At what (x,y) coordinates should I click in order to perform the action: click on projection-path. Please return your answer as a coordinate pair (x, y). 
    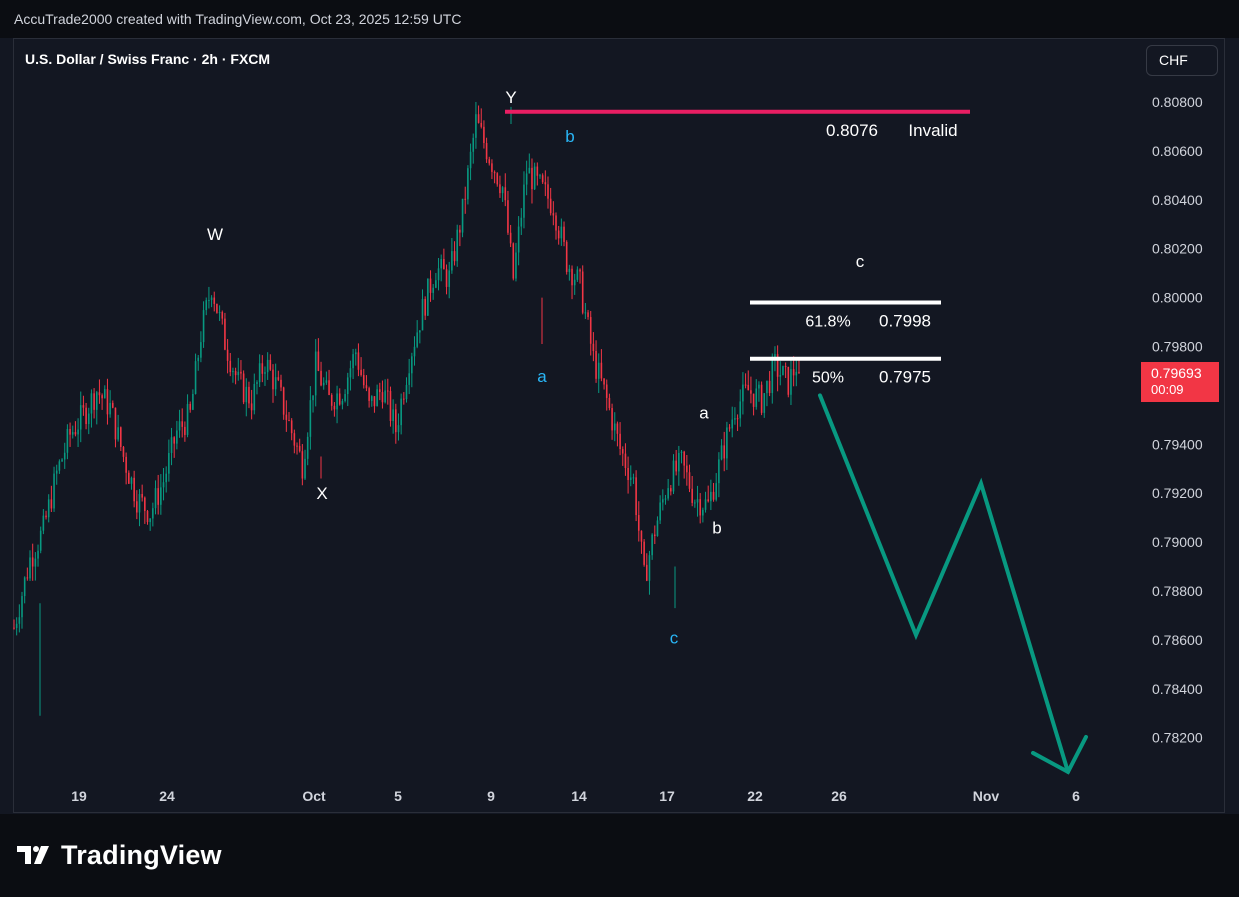
    Looking at the image, I should click on (953, 584).